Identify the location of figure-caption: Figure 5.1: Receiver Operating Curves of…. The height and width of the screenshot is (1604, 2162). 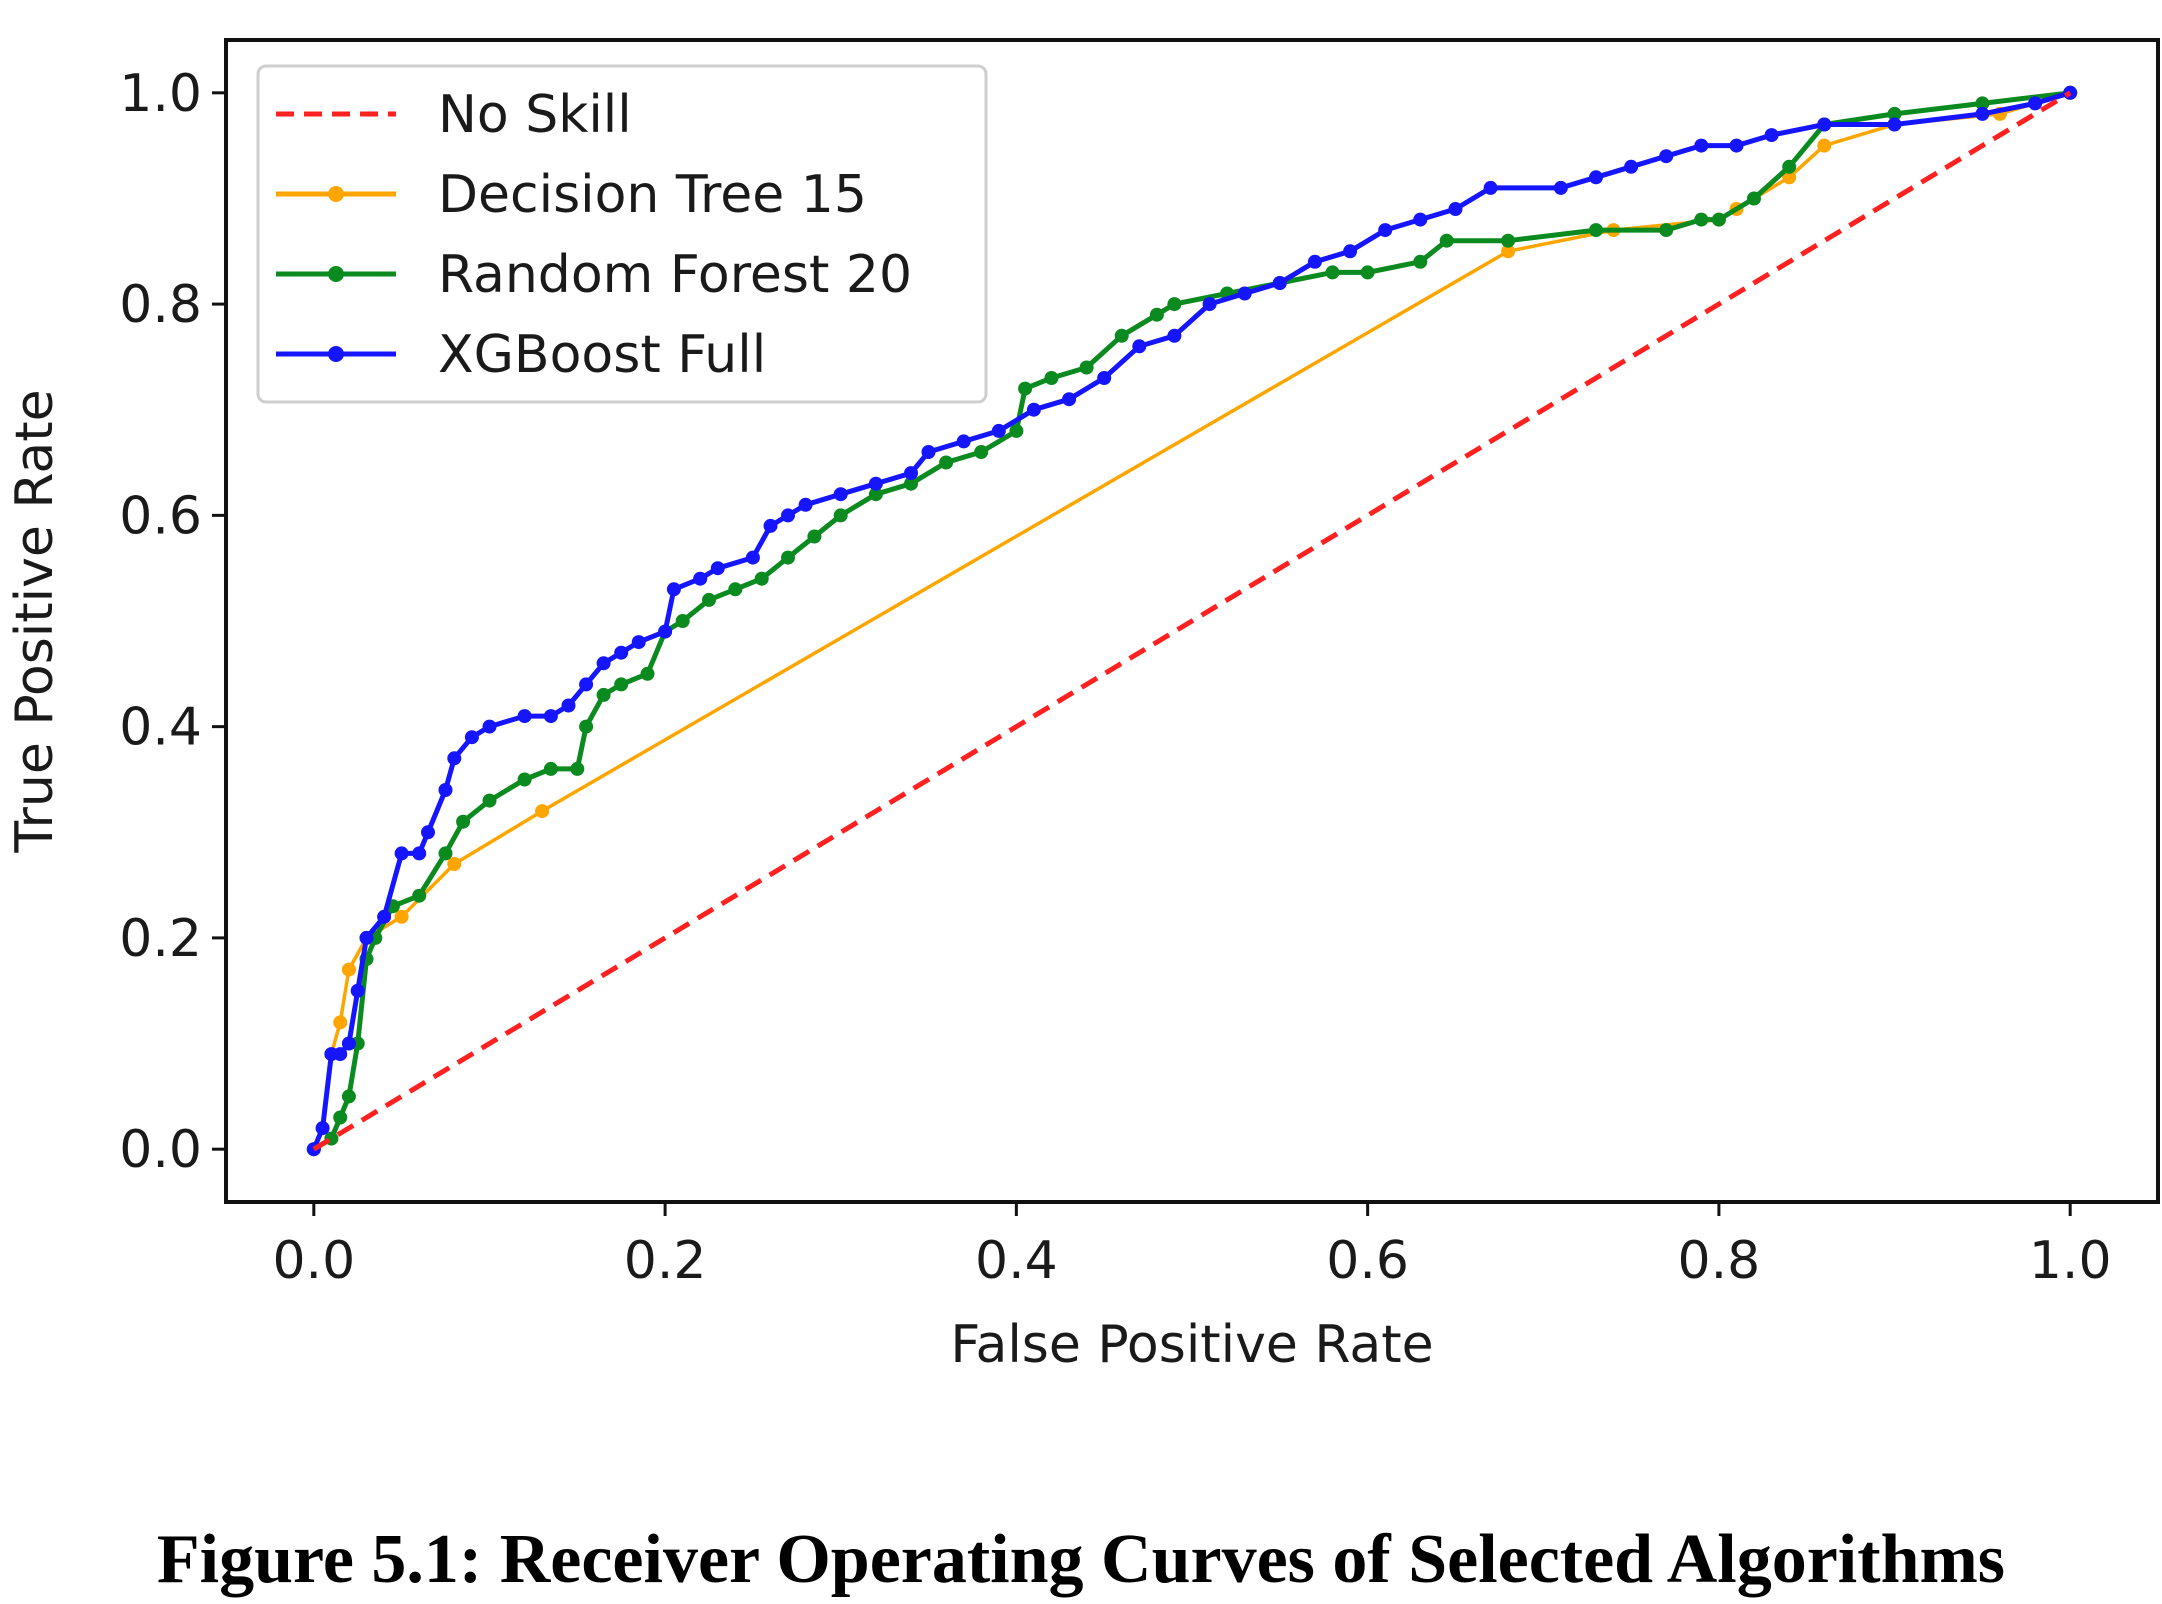
(1081, 1559).